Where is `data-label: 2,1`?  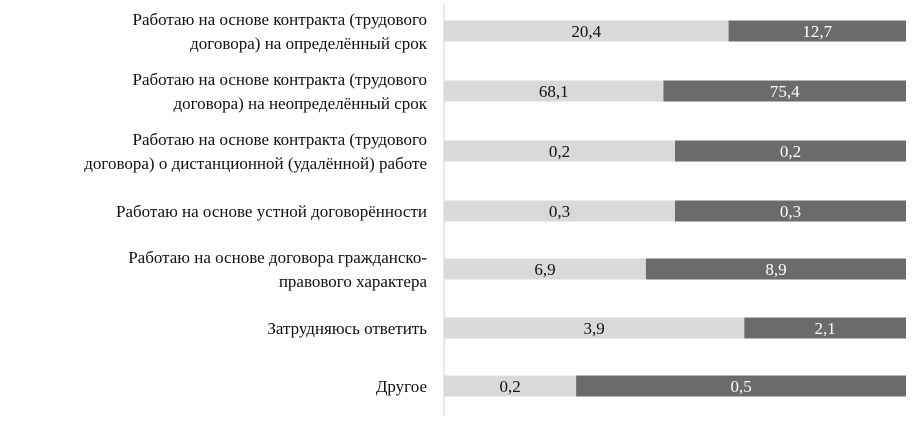
data-label: 2,1 is located at coordinates (825, 328).